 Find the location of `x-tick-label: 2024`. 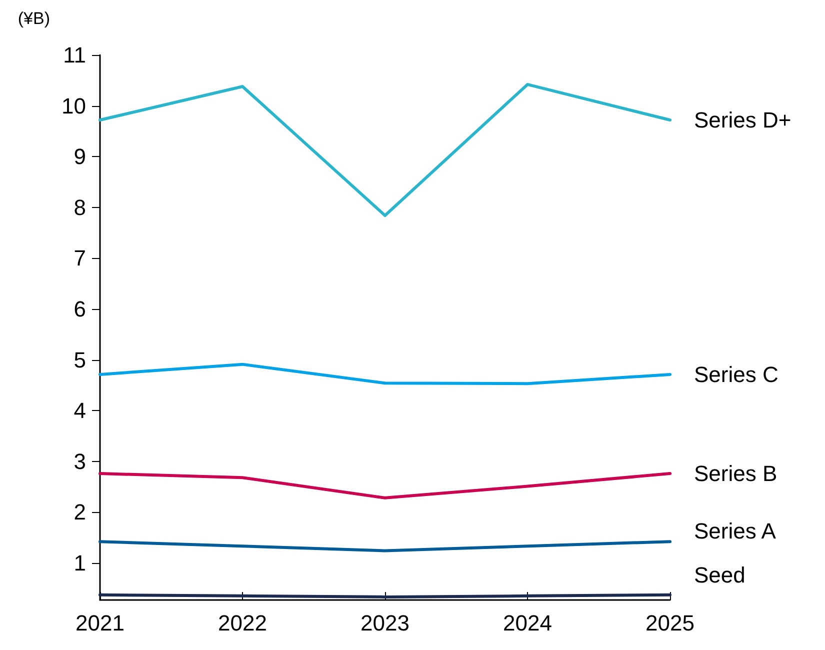

x-tick-label: 2024 is located at coordinates (527, 623).